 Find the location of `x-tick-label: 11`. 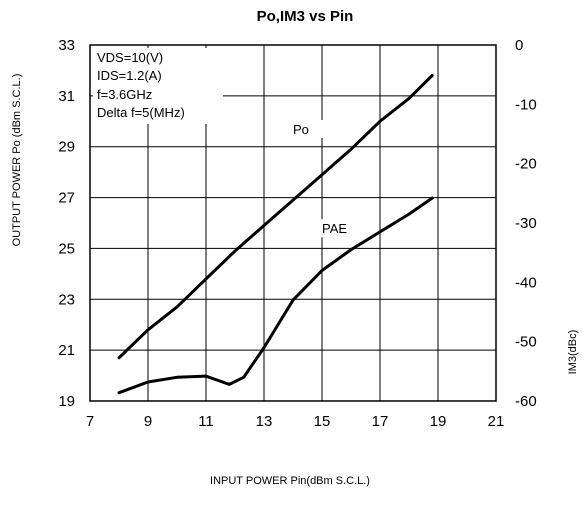

x-tick-label: 11 is located at coordinates (206, 421).